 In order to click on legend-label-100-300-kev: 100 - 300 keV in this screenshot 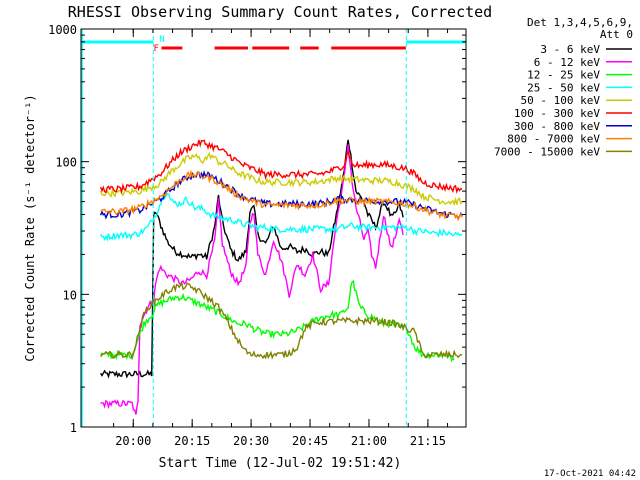, I will do `click(557, 113)`.